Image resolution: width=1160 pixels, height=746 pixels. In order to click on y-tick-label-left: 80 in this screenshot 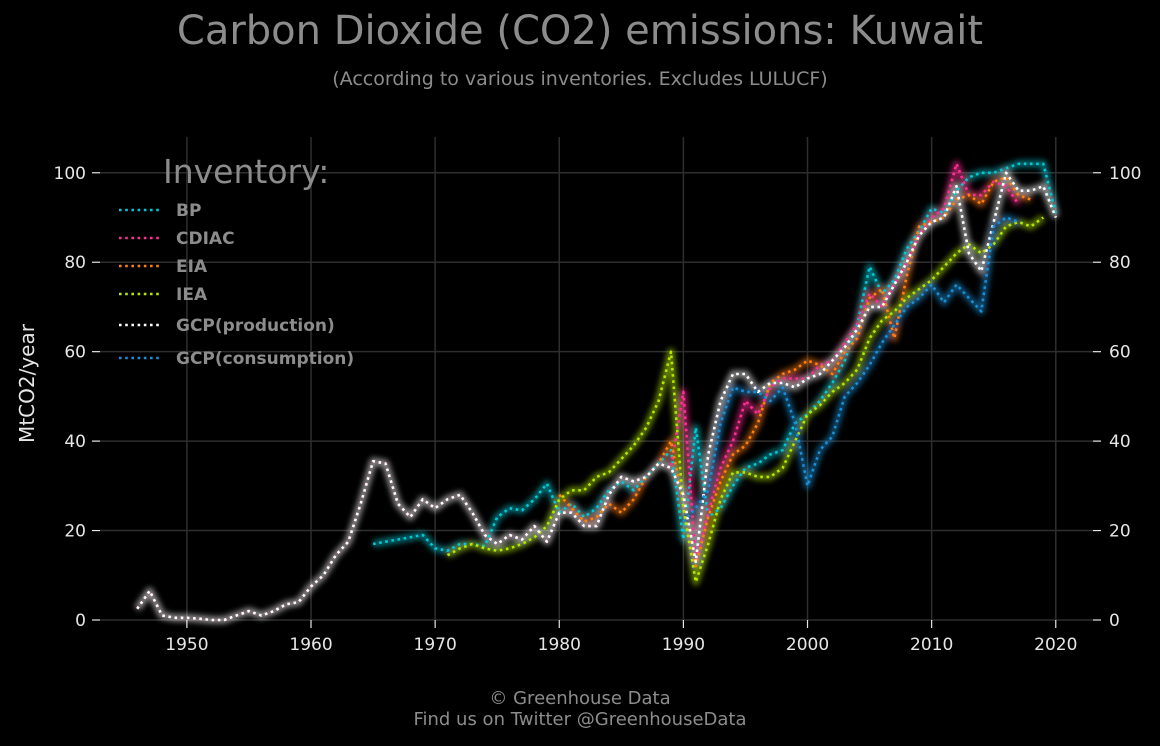, I will do `click(75, 263)`.